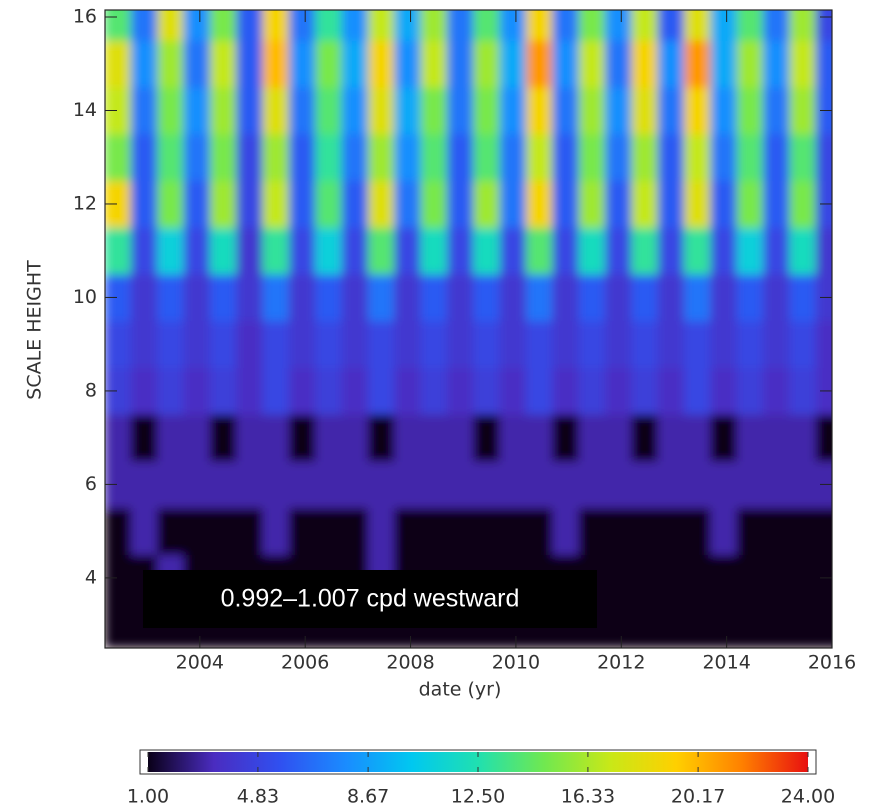 The width and height of the screenshot is (870, 808). Describe the element at coordinates (91, 577) in the screenshot. I see `y-tick-label: 4` at that location.